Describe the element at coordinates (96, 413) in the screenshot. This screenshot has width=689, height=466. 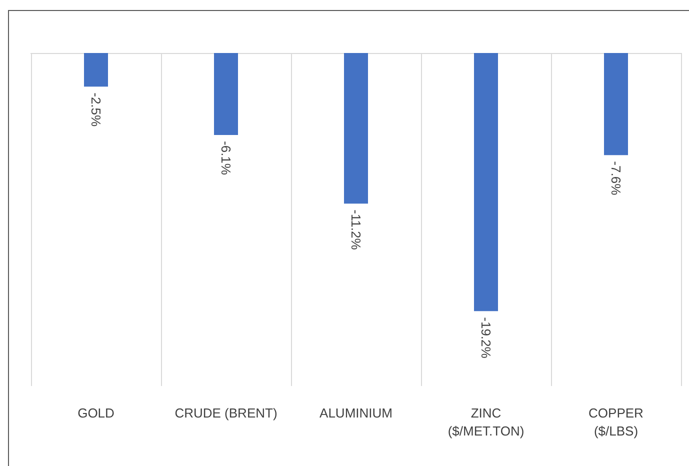
I see `x-tick-label: GOLD` at that location.